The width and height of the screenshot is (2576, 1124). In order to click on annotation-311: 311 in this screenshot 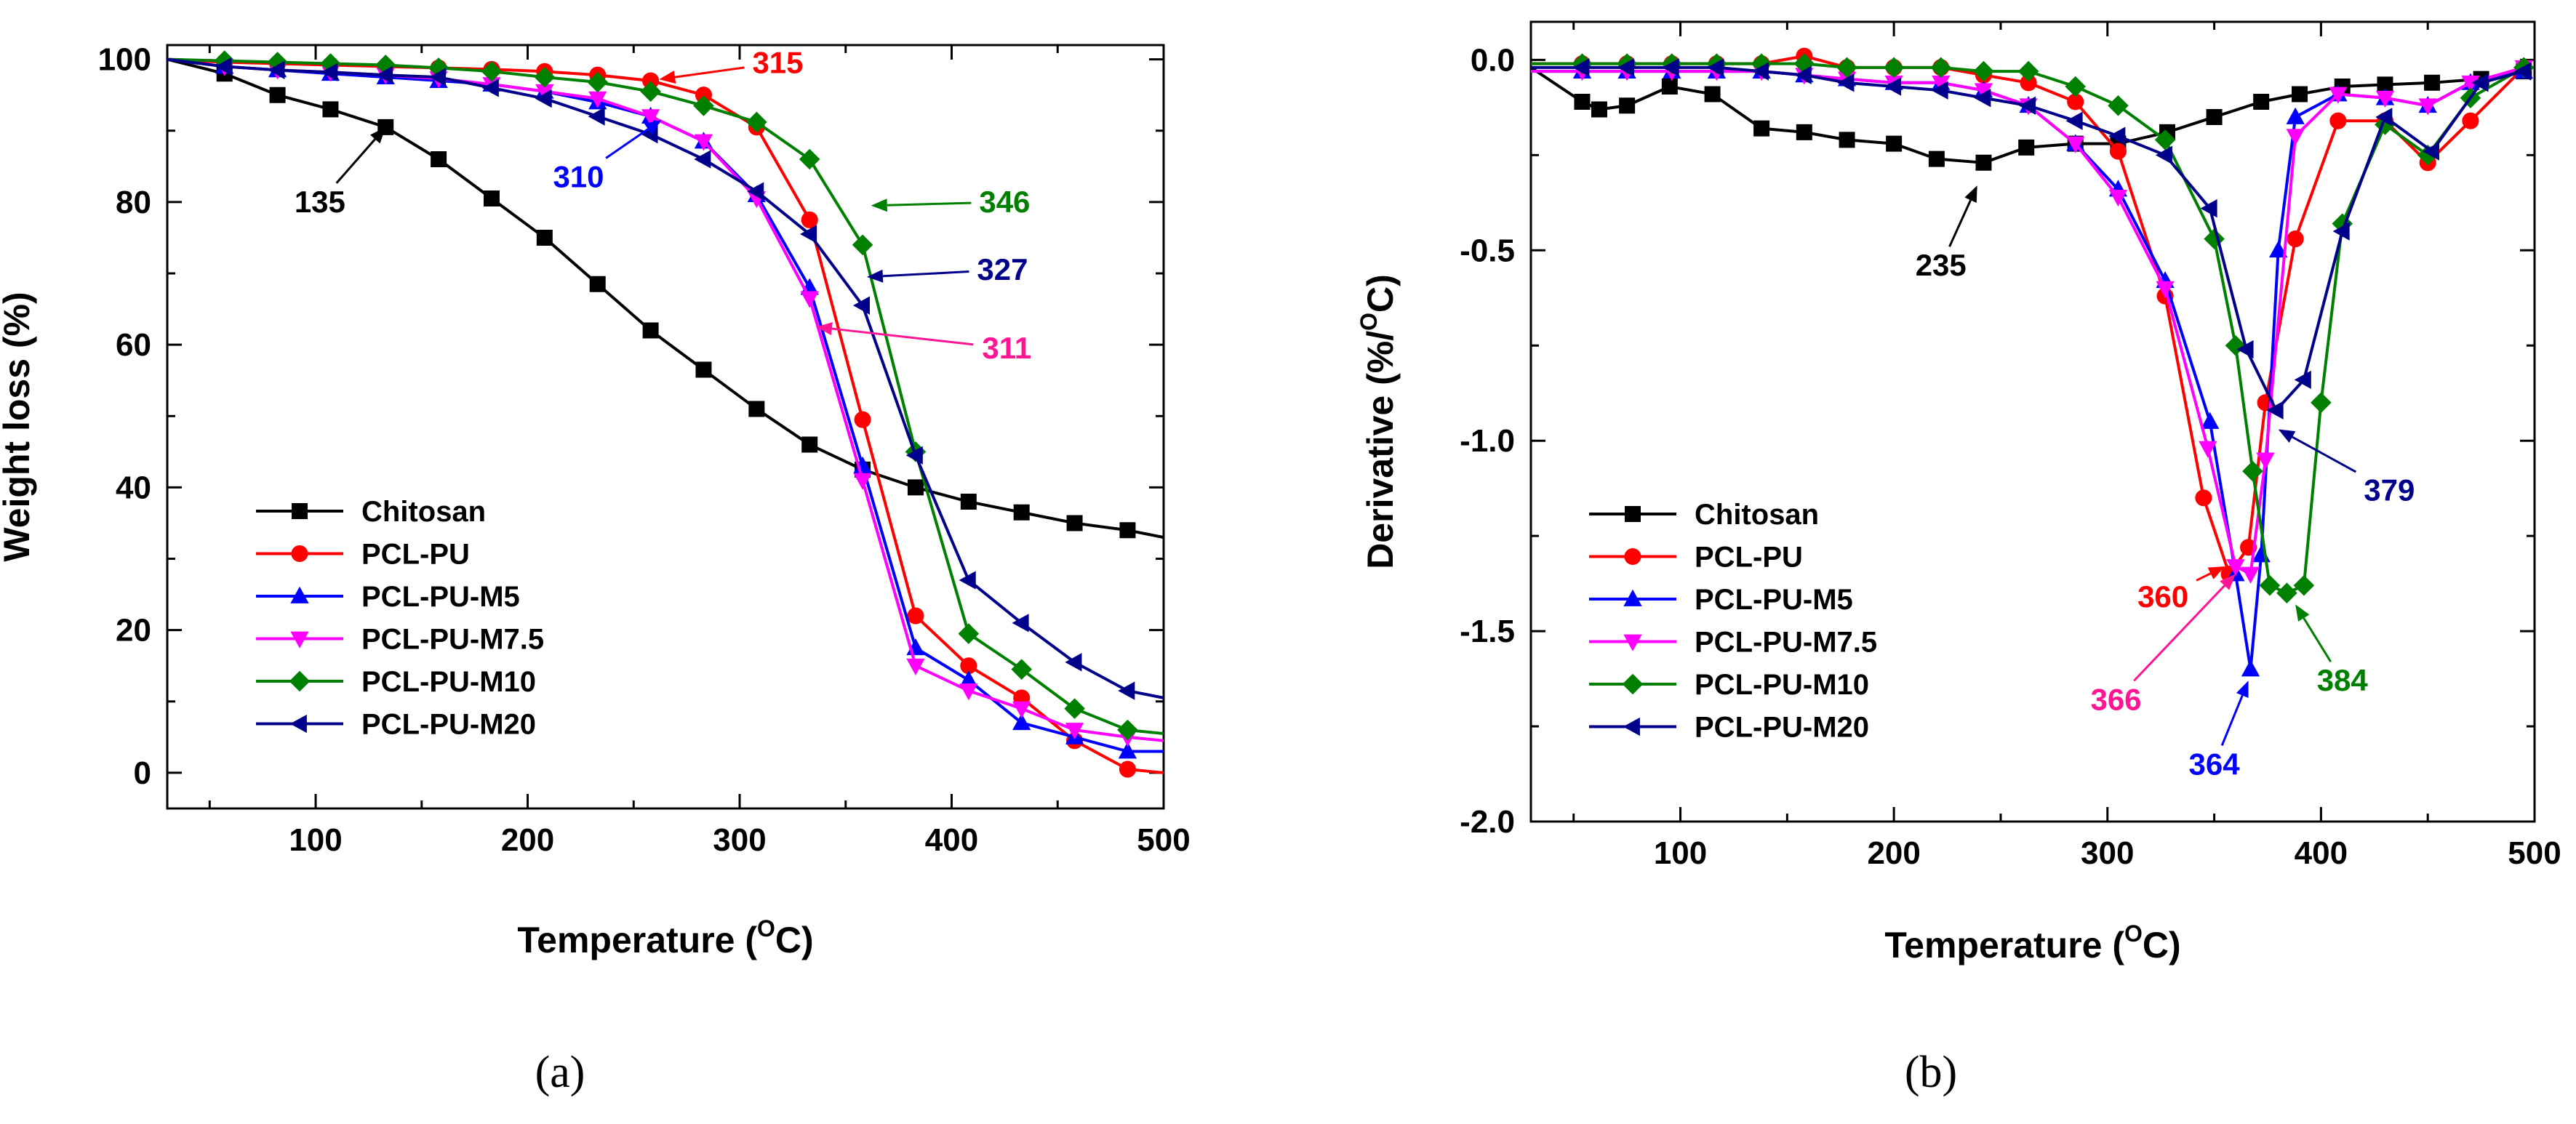, I will do `click(923, 343)`.